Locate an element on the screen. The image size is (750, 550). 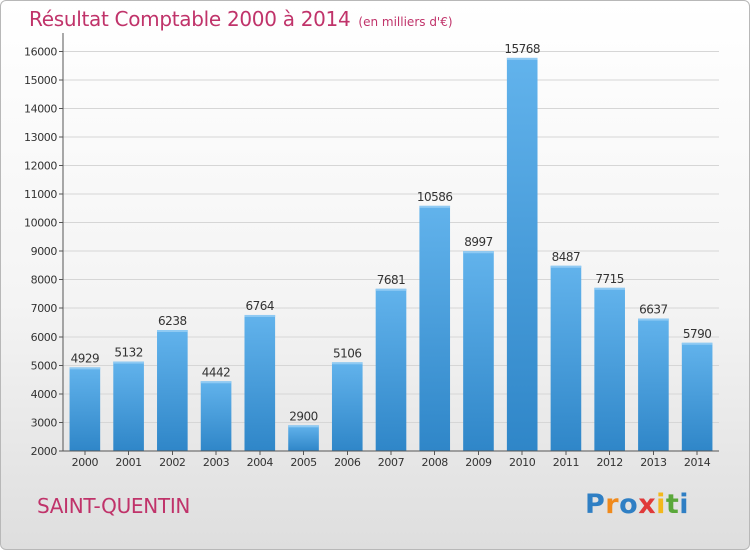
x-tick-label: 2002 is located at coordinates (172, 462).